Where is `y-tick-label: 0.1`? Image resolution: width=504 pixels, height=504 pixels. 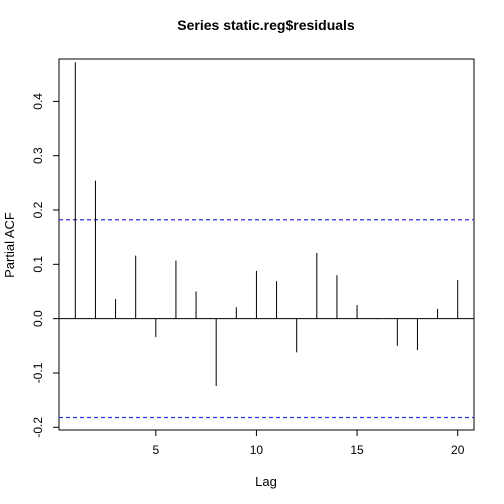 y-tick-label: 0.1 is located at coordinates (38, 264).